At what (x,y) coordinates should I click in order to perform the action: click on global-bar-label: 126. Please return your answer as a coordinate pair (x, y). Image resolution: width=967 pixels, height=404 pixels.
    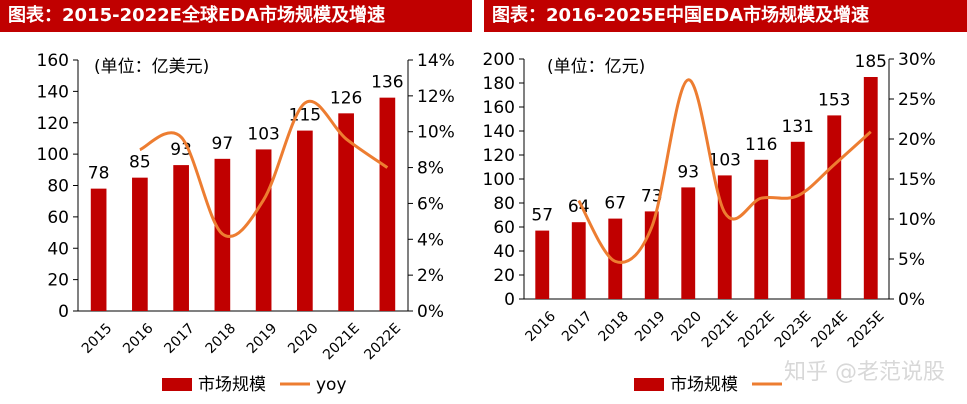
    Looking at the image, I should click on (346, 98).